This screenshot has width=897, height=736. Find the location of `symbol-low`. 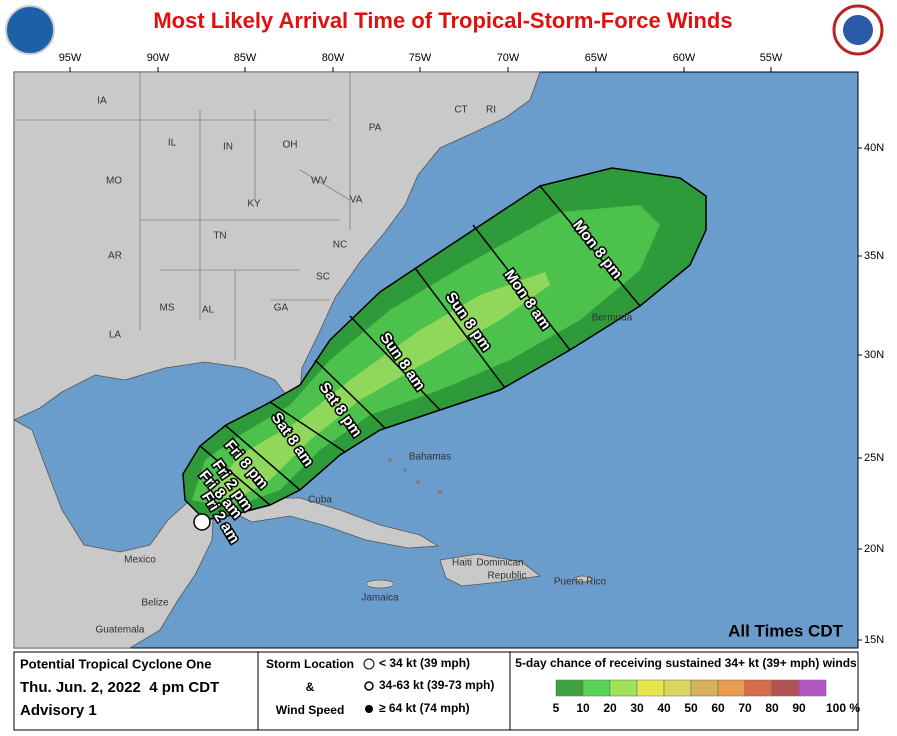

symbol-low is located at coordinates (369, 664).